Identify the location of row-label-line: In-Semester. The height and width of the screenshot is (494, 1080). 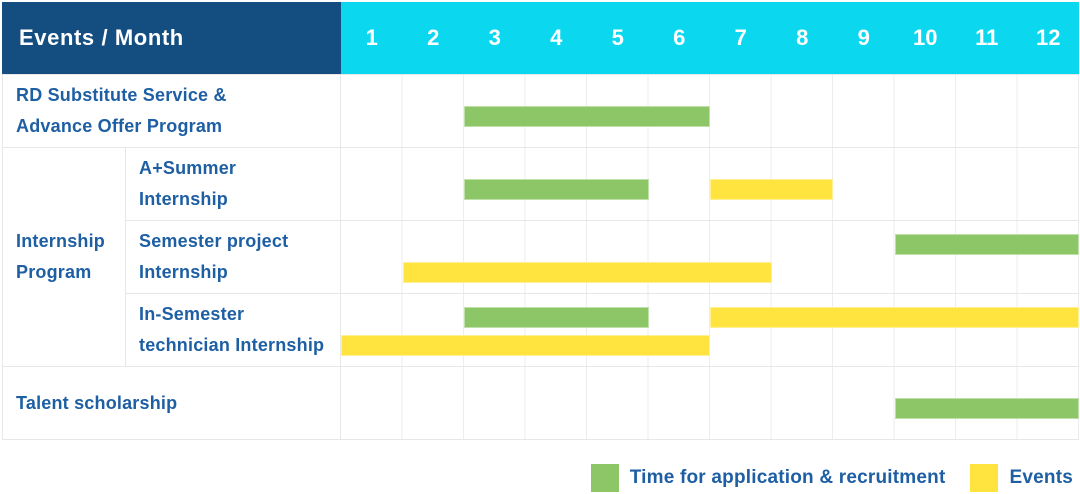
(192, 314).